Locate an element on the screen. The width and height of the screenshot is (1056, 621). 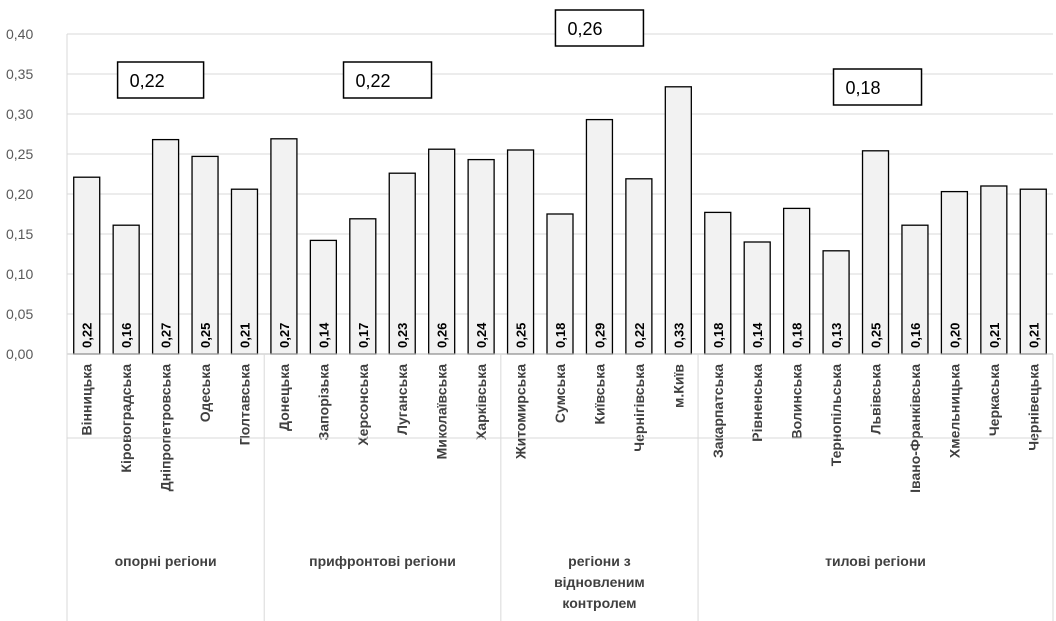
y-tick-label: 0,25 is located at coordinates (19, 154).